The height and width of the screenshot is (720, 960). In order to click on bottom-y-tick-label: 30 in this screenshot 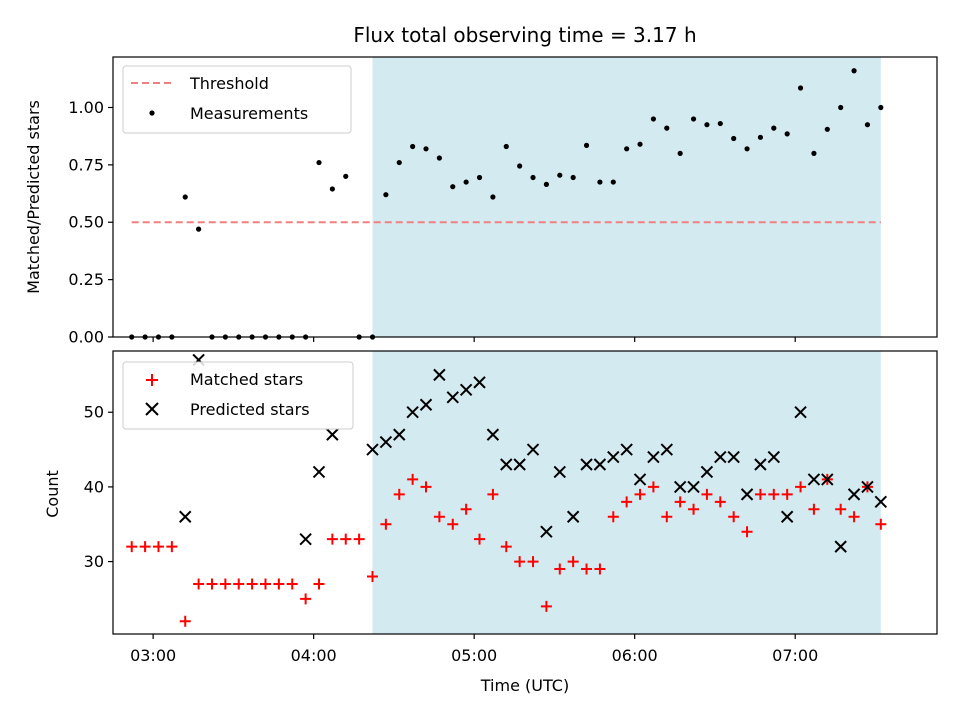, I will do `click(94, 561)`.